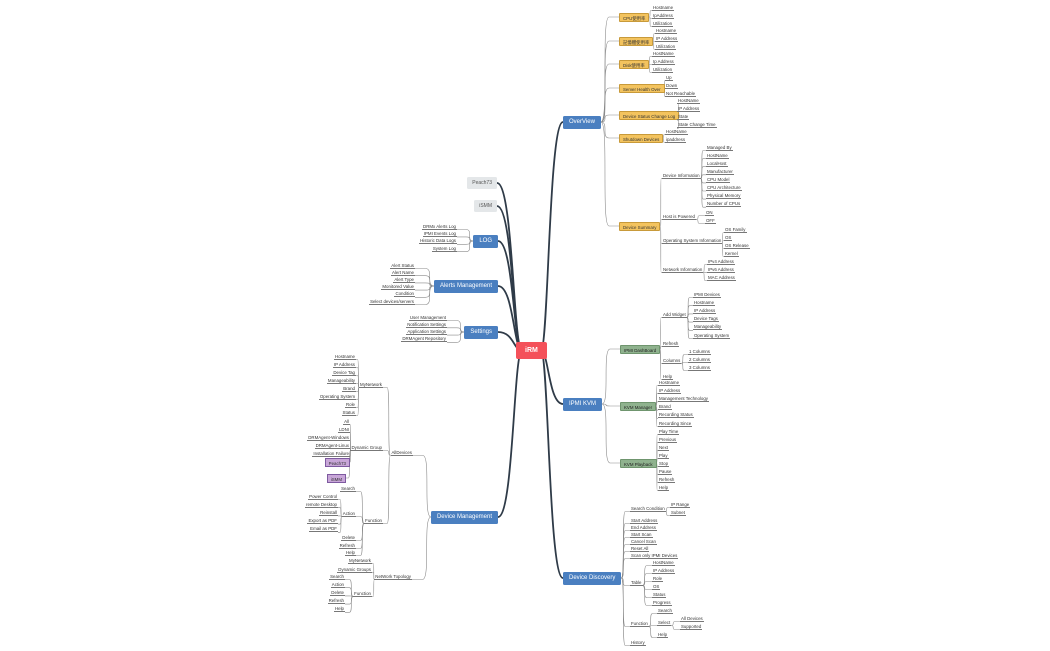 This screenshot has width=1050, height=651. I want to click on drmagent-repository-node: DRMAgent Repository, so click(424, 339).